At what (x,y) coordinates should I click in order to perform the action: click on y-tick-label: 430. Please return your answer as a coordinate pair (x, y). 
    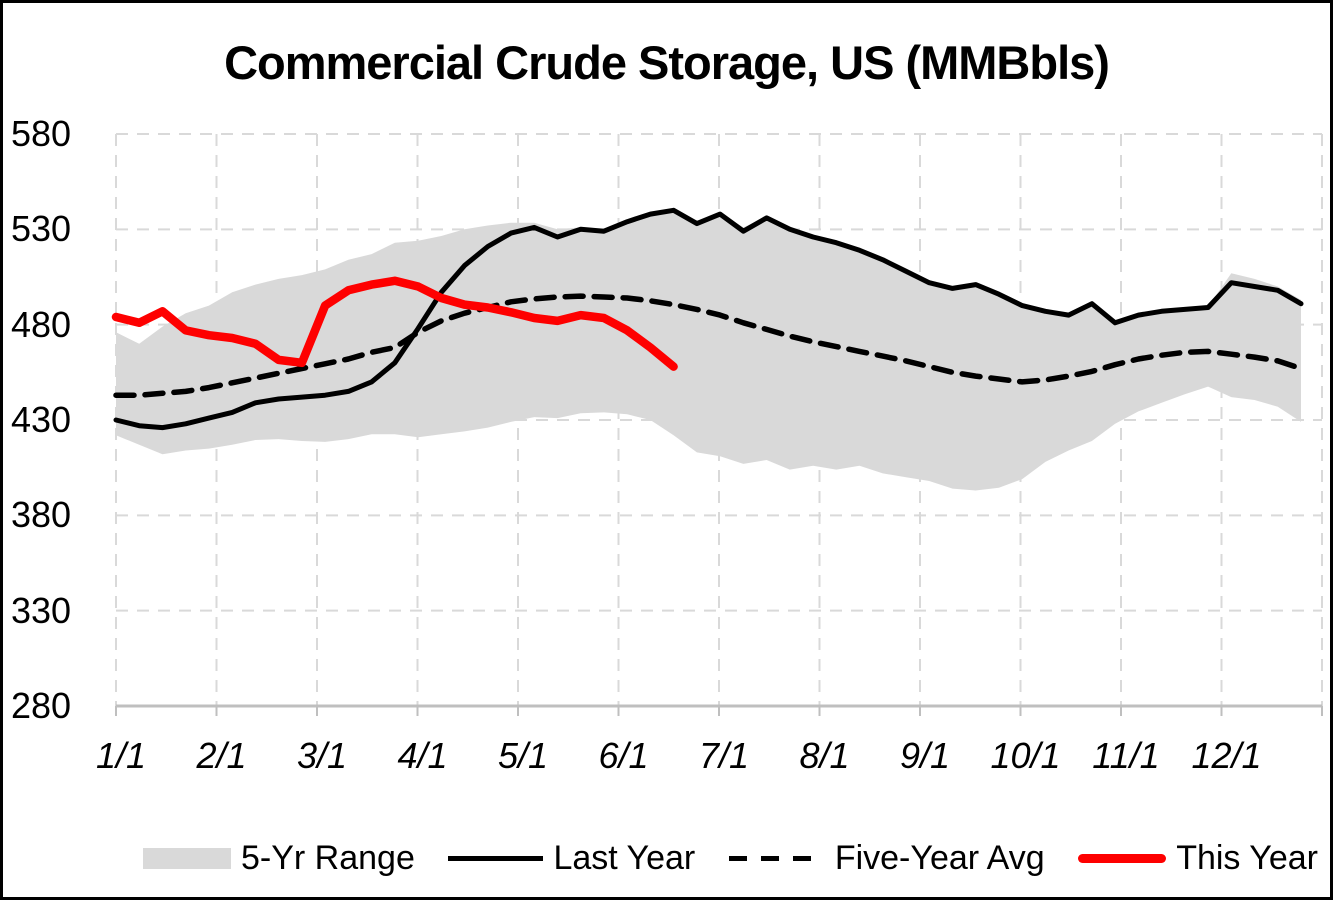
    Looking at the image, I should click on (41, 419).